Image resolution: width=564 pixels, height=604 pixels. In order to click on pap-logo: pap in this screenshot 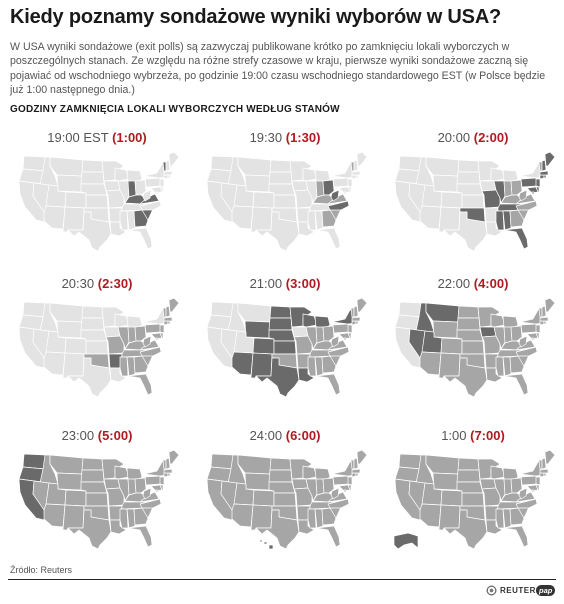, I will do `click(546, 590)`.